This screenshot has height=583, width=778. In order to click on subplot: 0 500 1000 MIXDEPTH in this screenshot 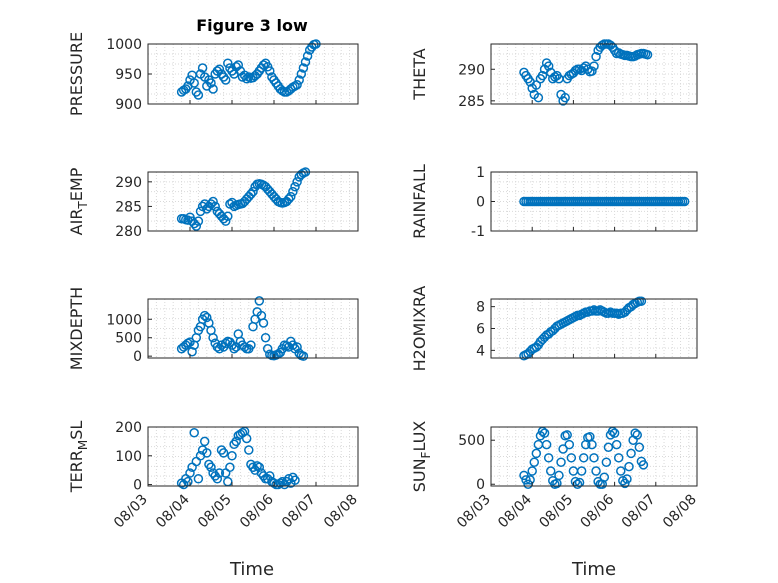, I will do `click(213, 328)`.